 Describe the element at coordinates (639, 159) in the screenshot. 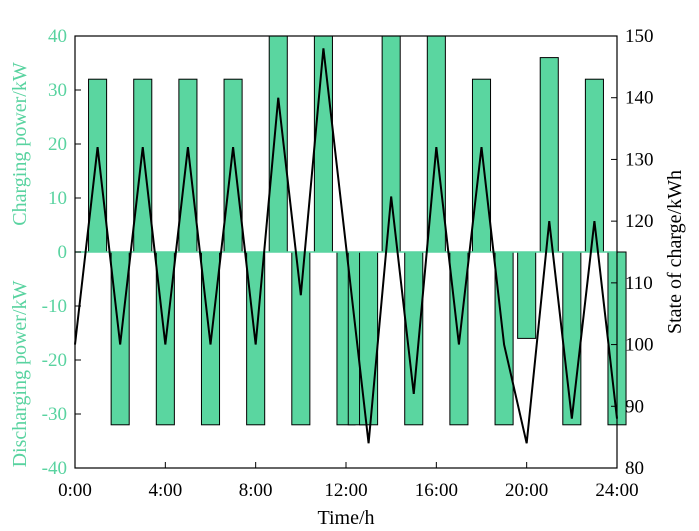

I see `y-right-tick-label: 130` at that location.